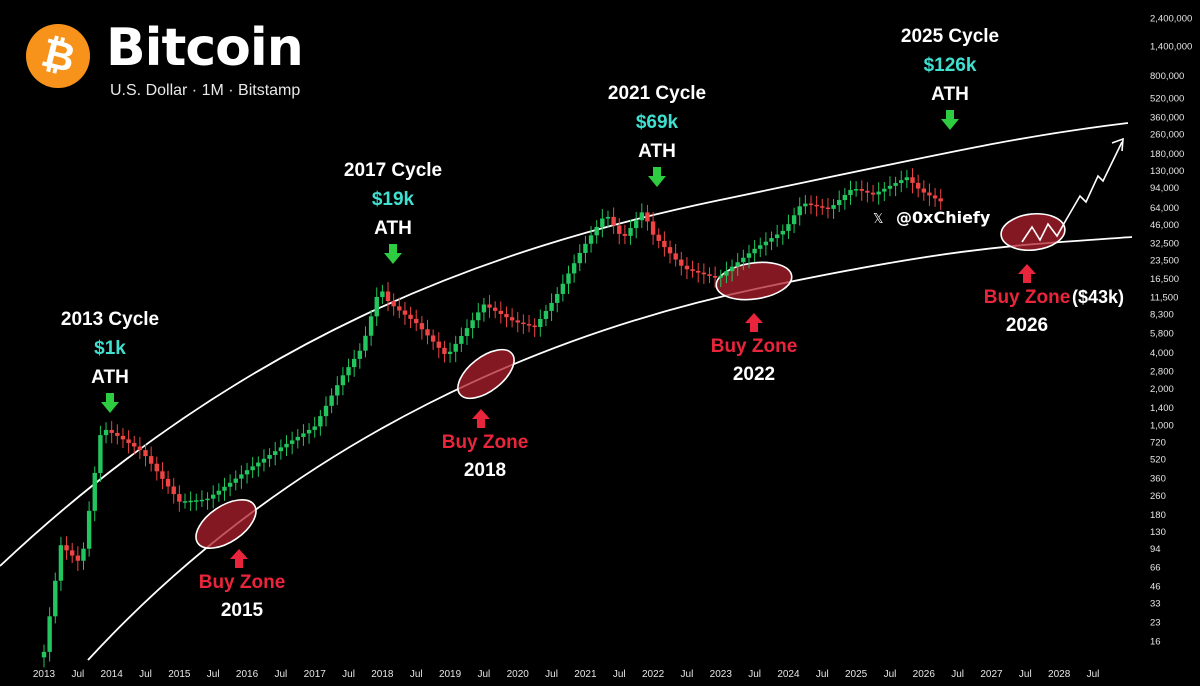 The image size is (1200, 686). I want to click on y-tick-label: 360,000, so click(1167, 118).